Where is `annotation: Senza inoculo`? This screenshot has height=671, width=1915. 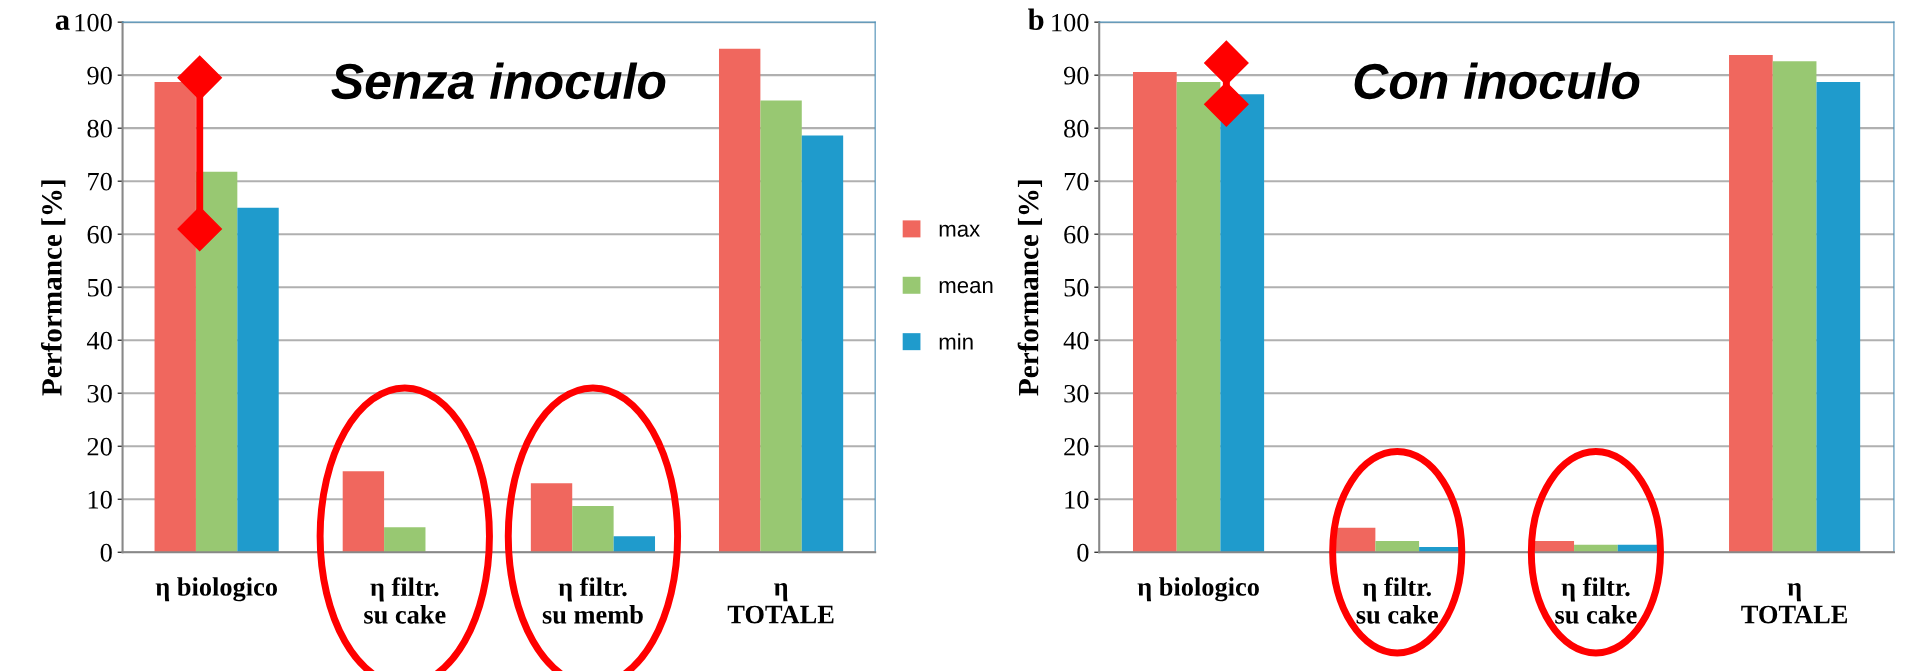
annotation: Senza inoculo is located at coordinates (498, 81).